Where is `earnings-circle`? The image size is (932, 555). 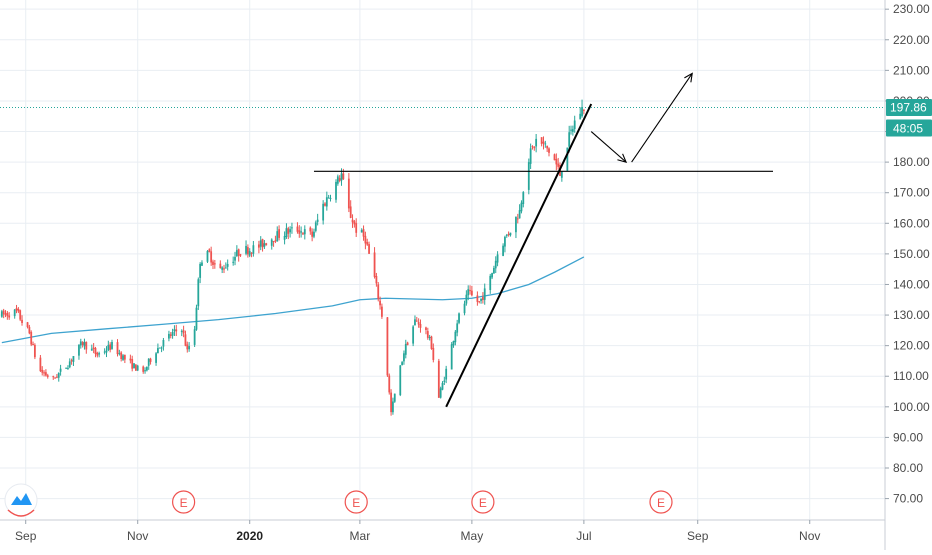
earnings-circle is located at coordinates (184, 502).